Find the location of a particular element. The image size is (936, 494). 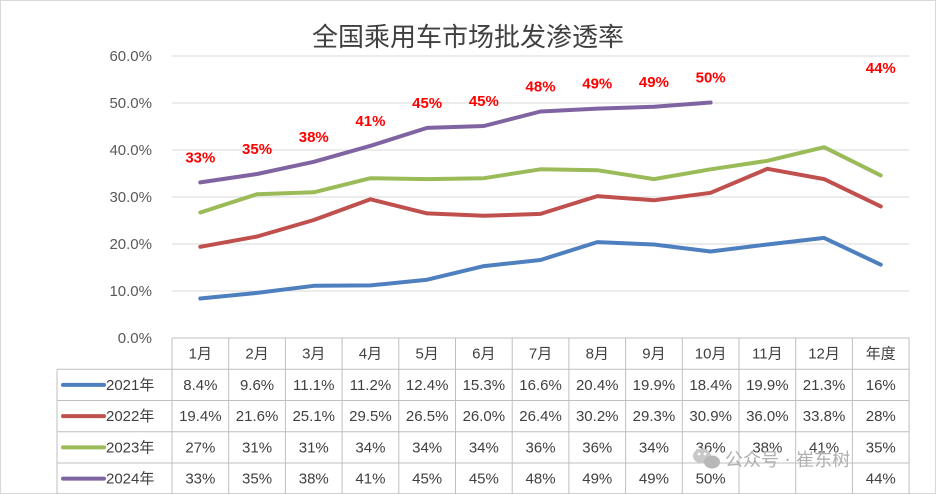

x-category-label: 10月 is located at coordinates (711, 354).